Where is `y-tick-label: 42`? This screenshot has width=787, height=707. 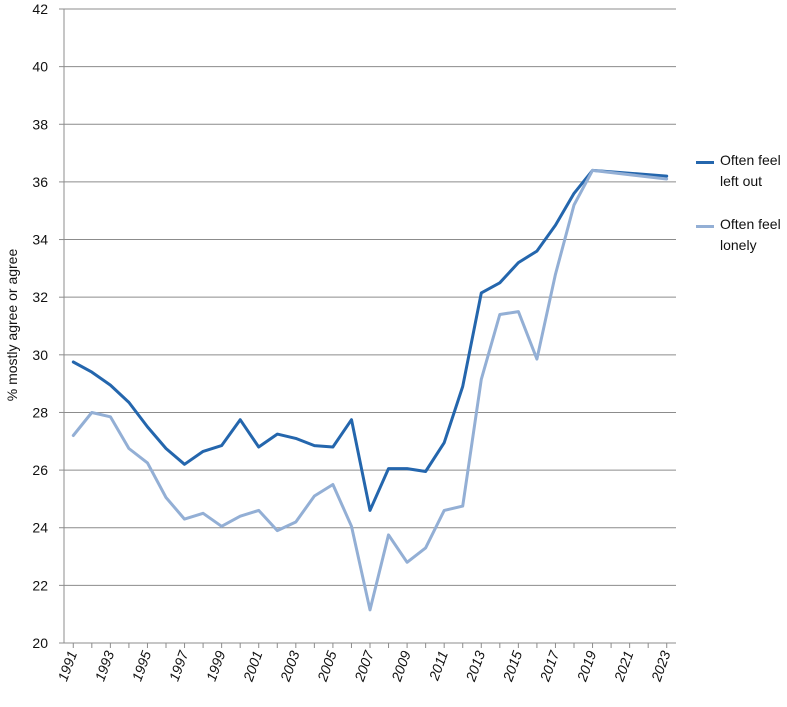 y-tick-label: 42 is located at coordinates (40, 9).